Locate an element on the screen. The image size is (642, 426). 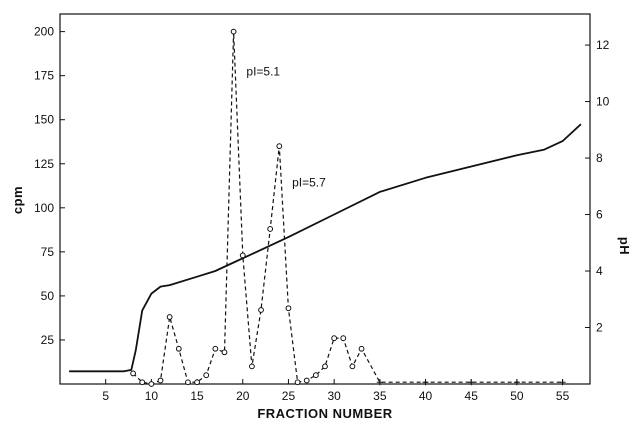
y2-axis-title: pH is located at coordinates (624, 246).